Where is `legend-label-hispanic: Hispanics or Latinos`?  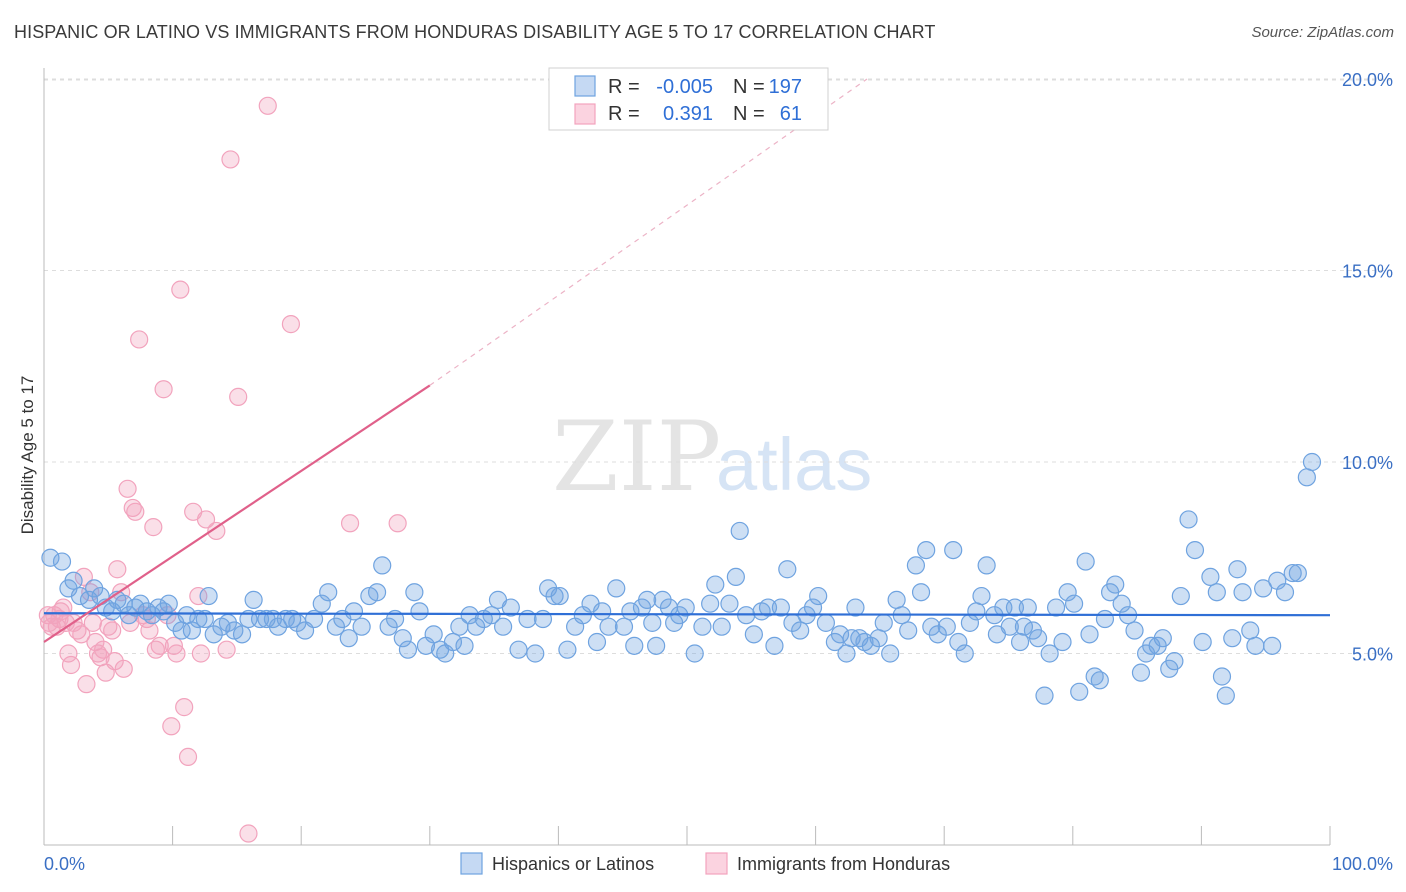 legend-label-hispanic: Hispanics or Latinos is located at coordinates (573, 864).